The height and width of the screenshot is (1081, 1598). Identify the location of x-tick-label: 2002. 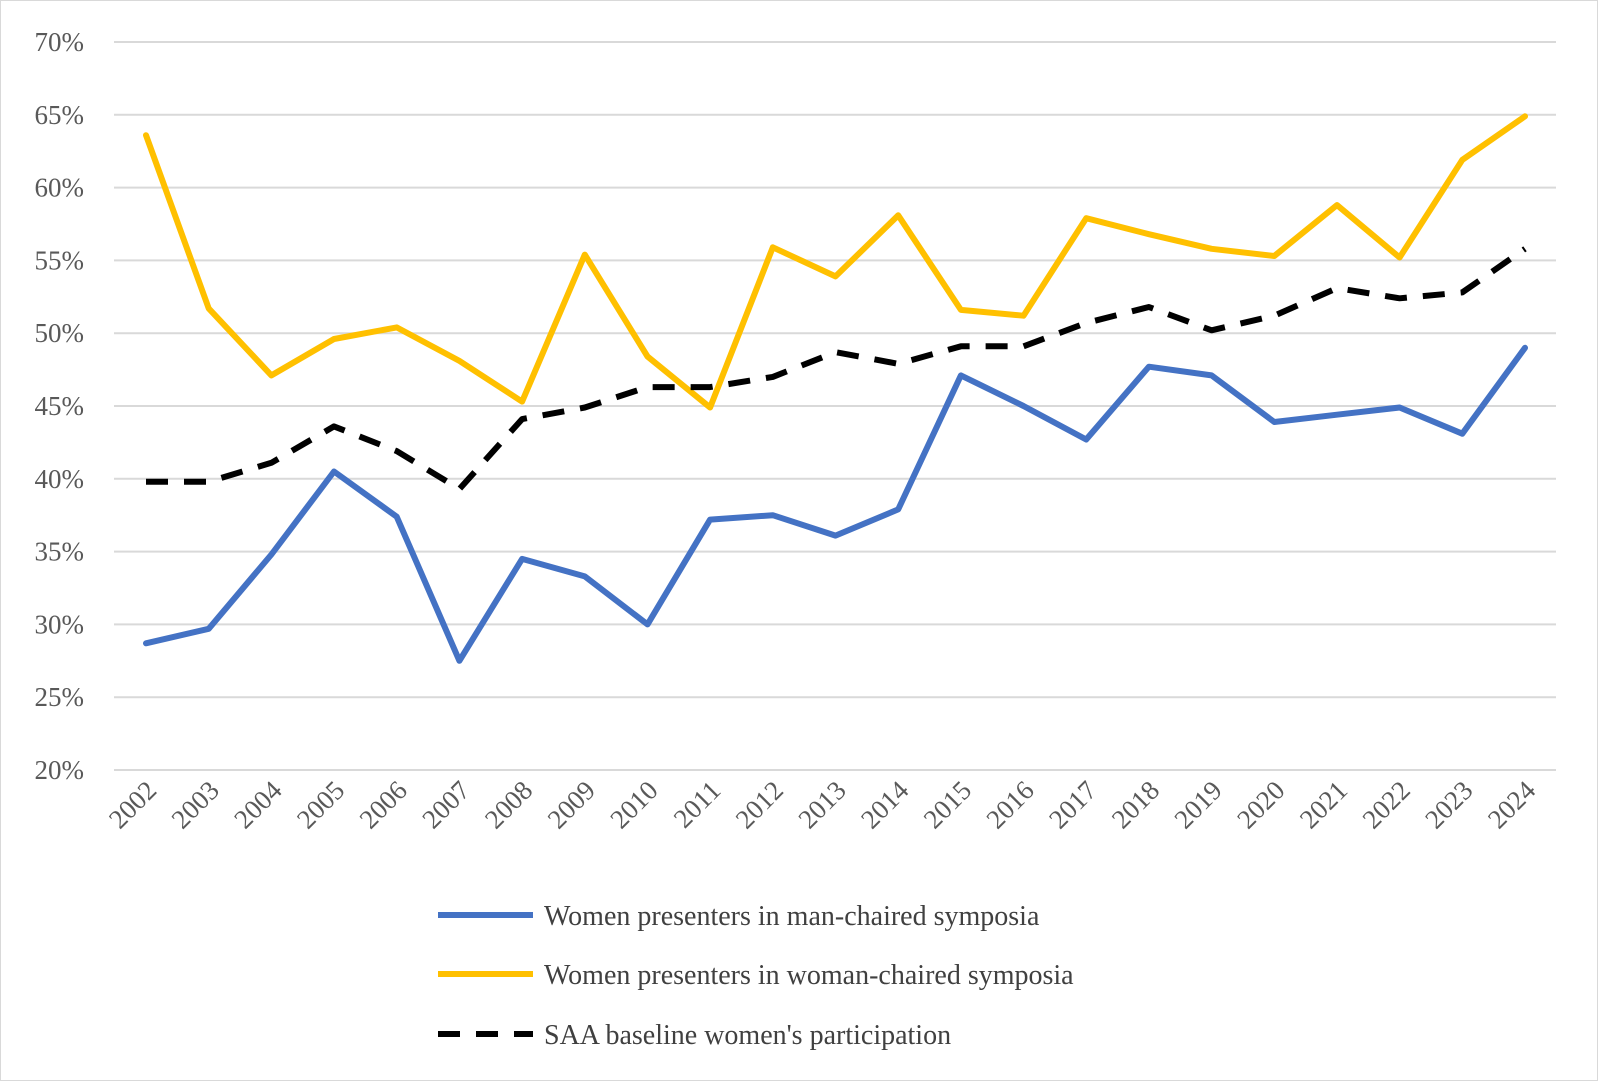
(132, 804).